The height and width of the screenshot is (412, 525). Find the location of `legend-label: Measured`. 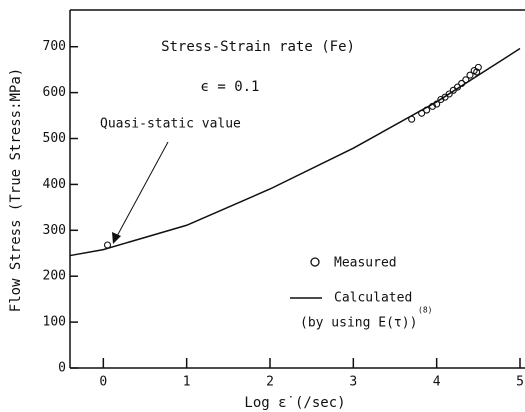

legend-label: Measured is located at coordinates (365, 263).